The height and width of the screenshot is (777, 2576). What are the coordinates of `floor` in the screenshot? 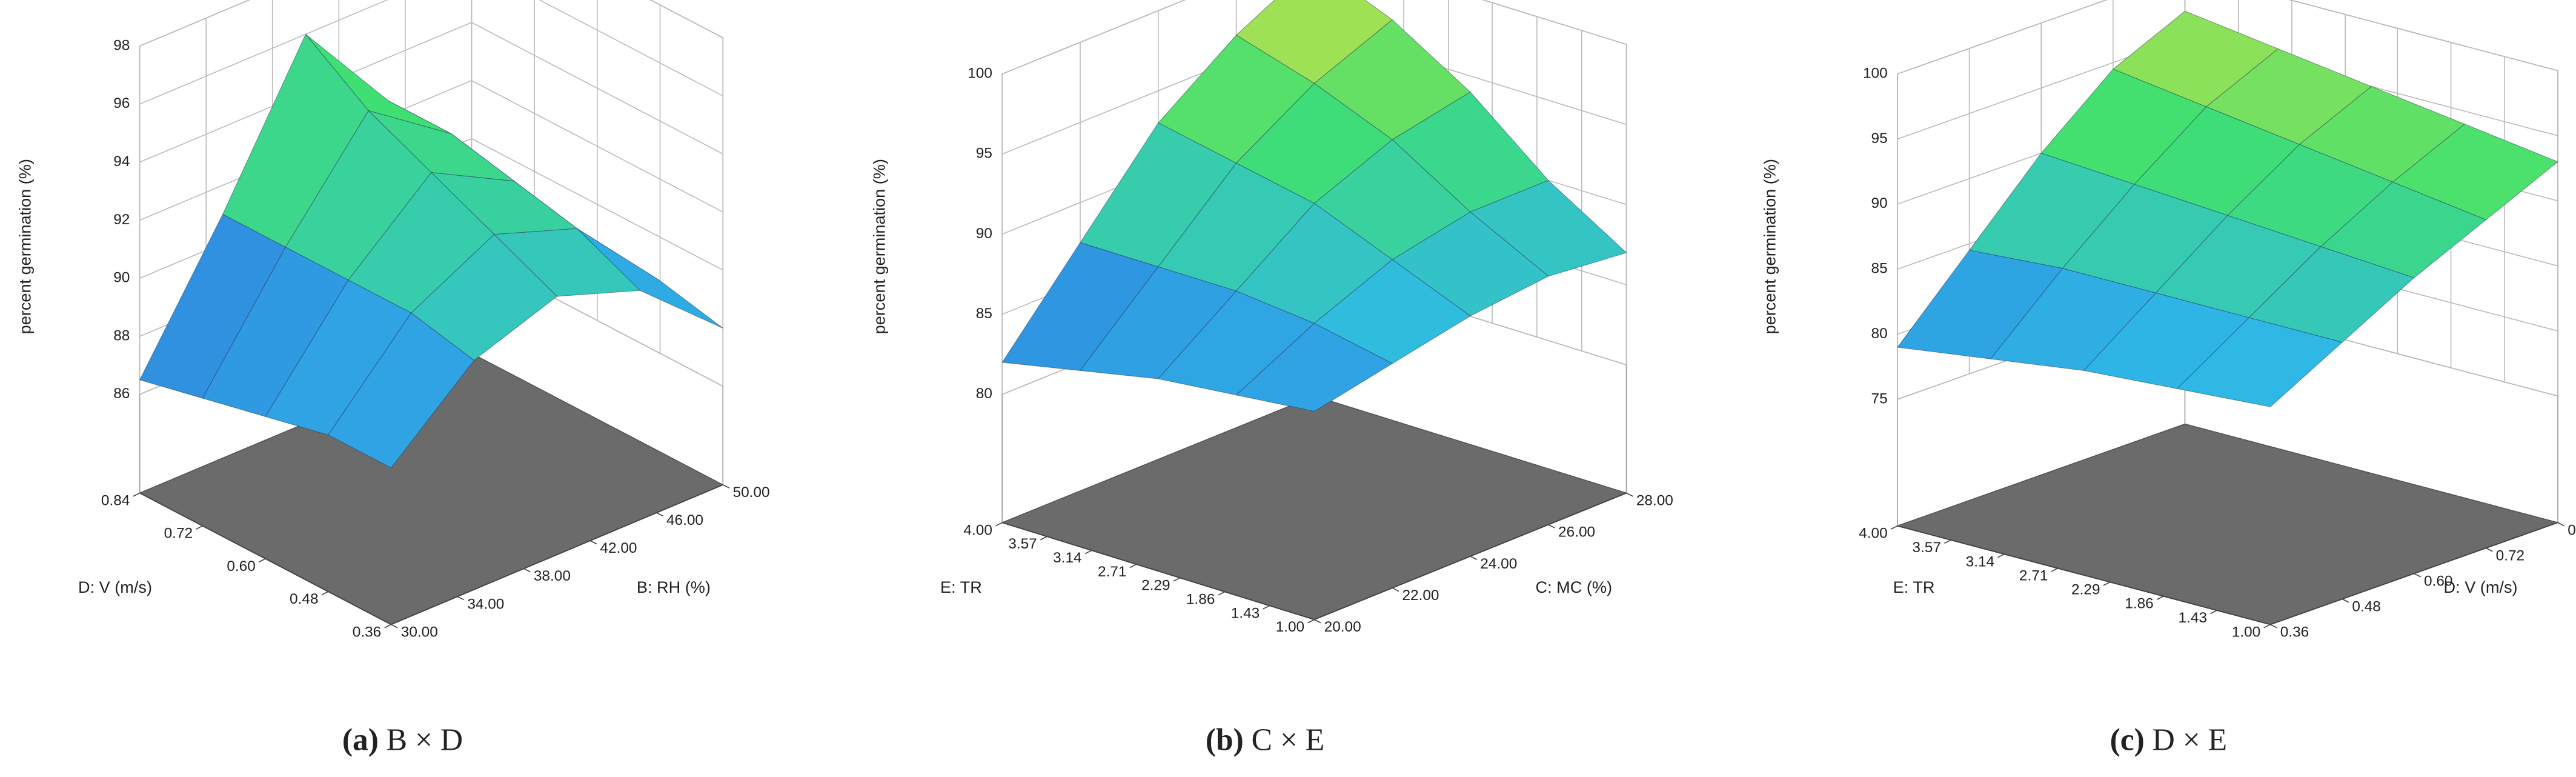 It's located at (1314, 508).